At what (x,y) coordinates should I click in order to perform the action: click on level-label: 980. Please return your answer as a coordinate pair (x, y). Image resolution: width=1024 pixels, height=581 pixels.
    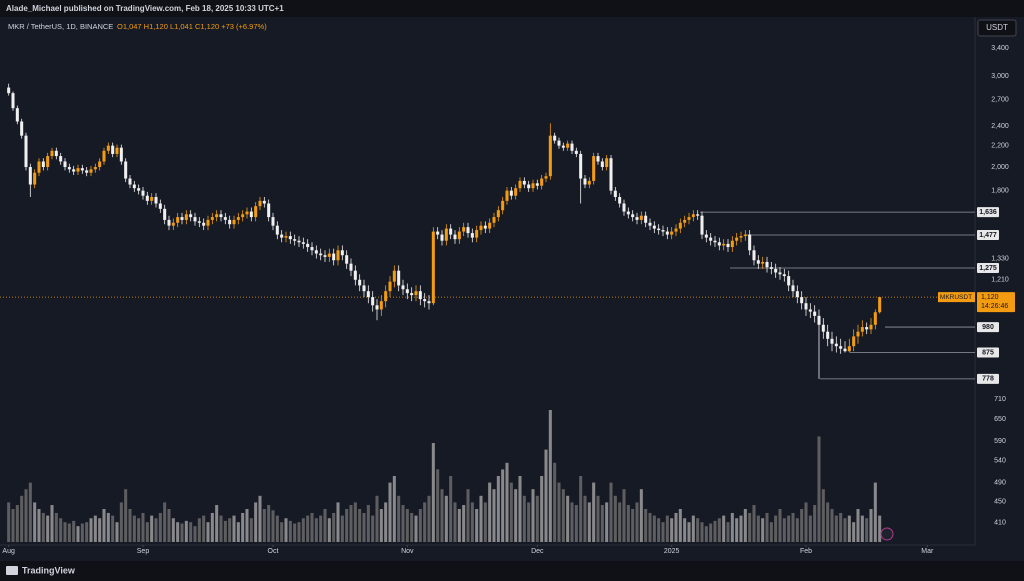
    Looking at the image, I should click on (988, 327).